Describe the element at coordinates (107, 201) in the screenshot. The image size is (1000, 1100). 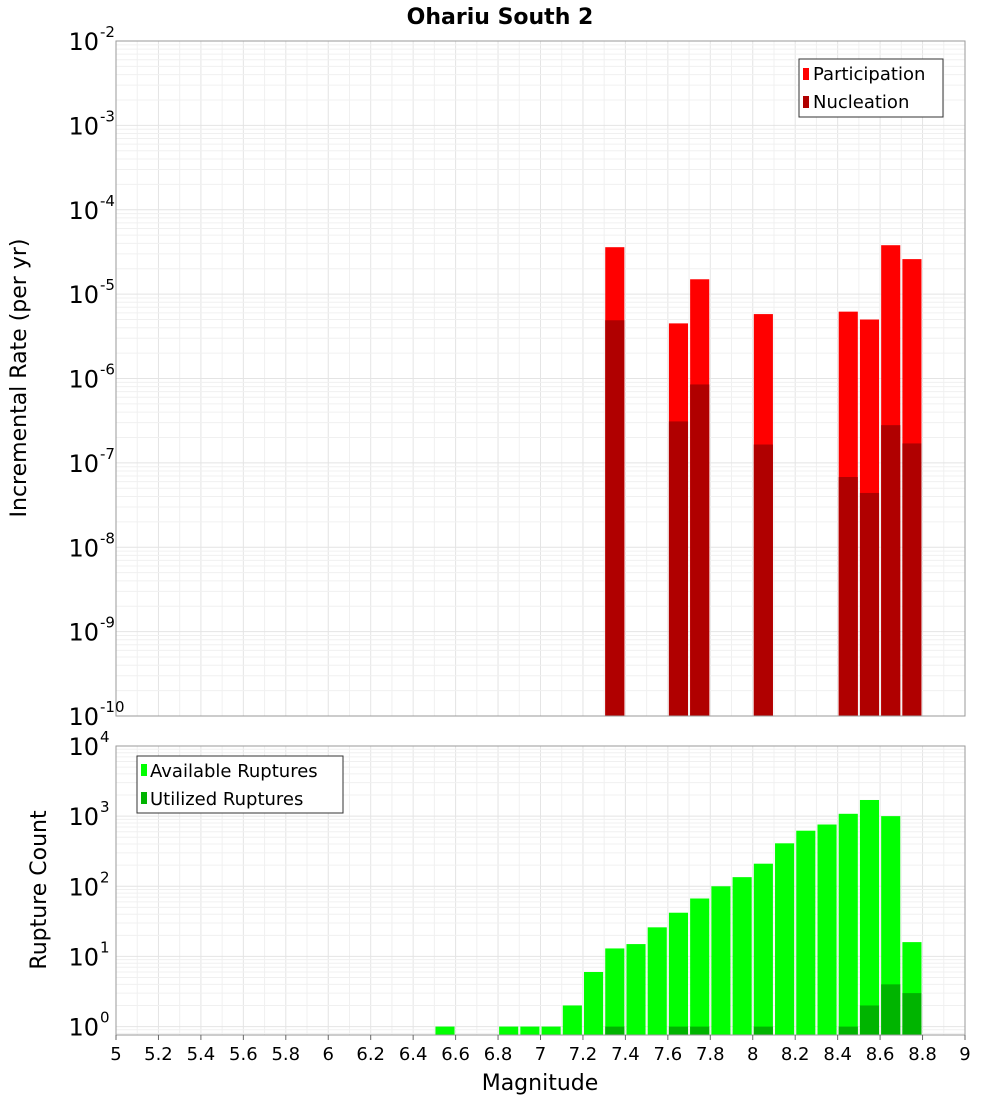
I see `rate-y-tick-exponent: -4` at that location.